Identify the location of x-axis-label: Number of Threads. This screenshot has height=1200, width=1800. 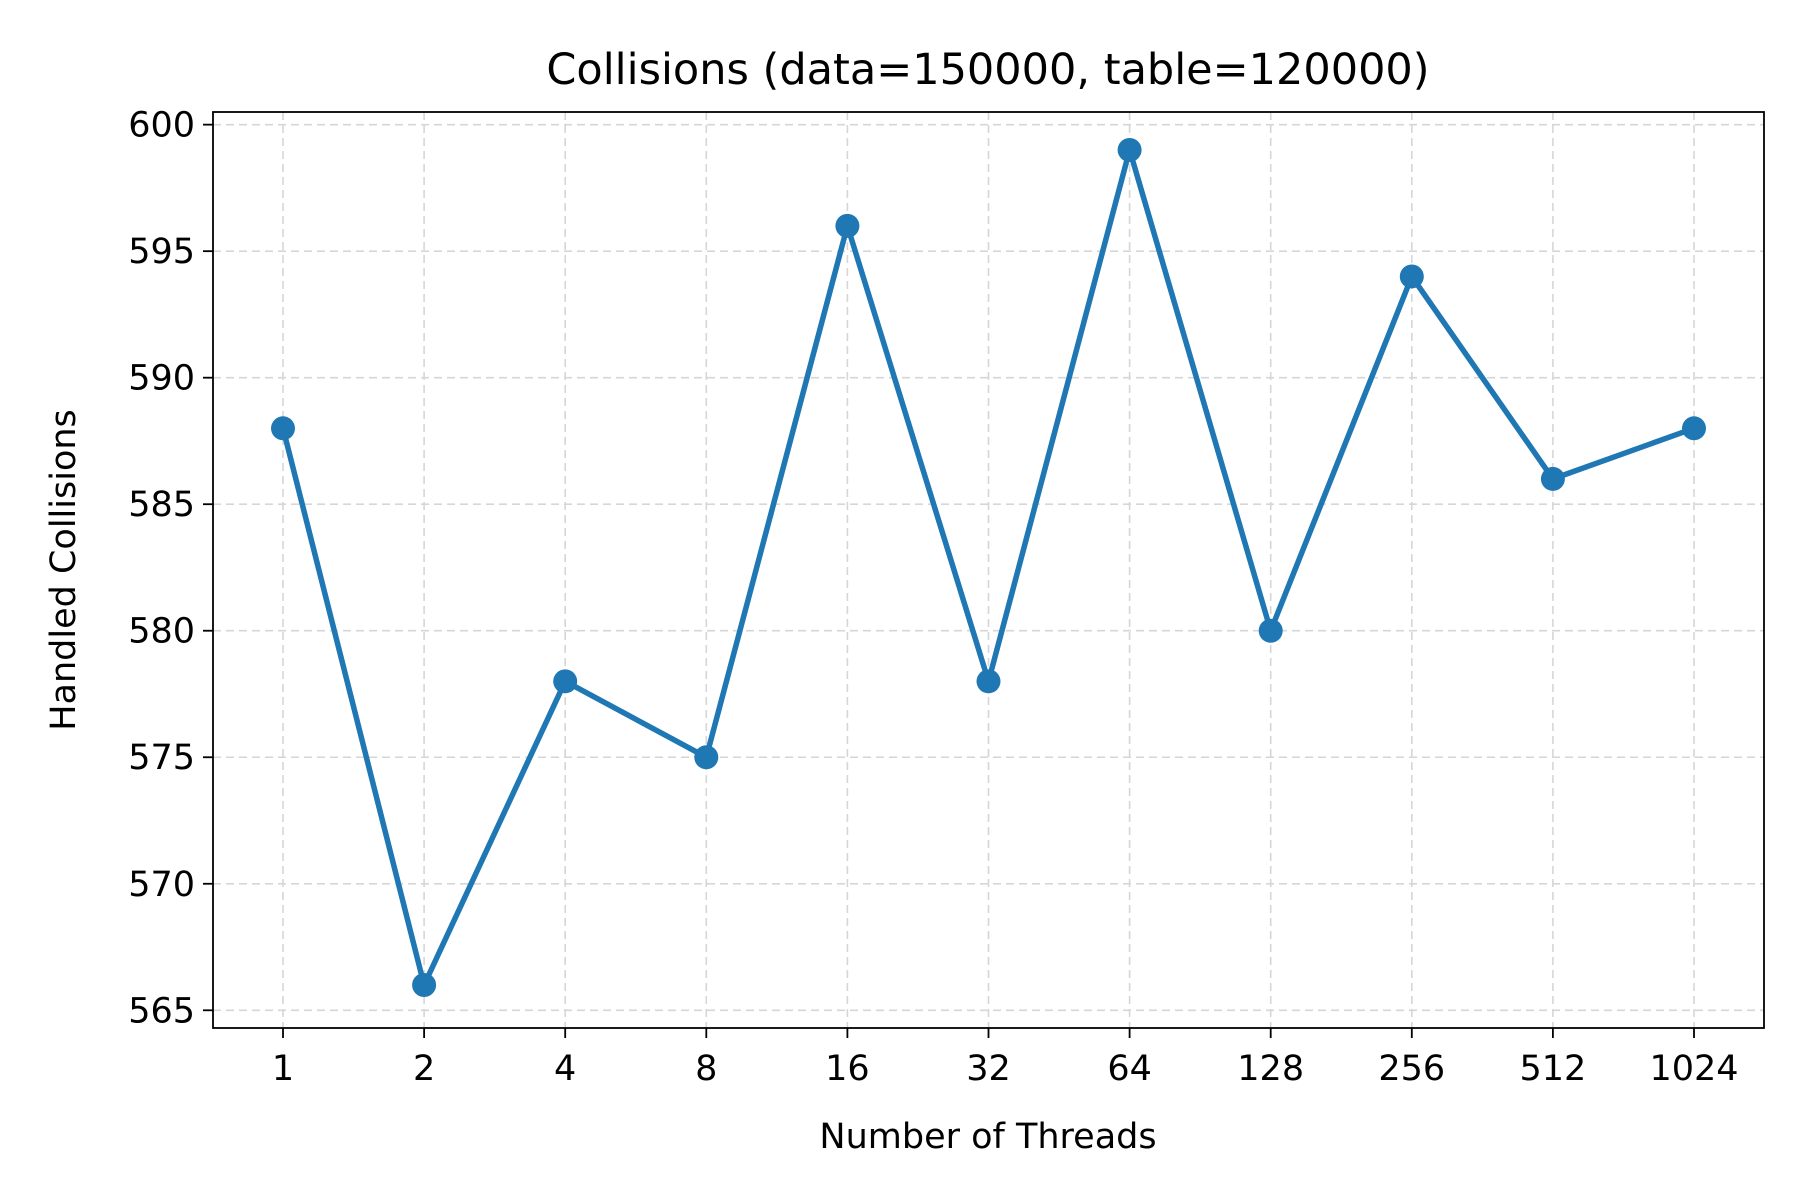
(987, 1137).